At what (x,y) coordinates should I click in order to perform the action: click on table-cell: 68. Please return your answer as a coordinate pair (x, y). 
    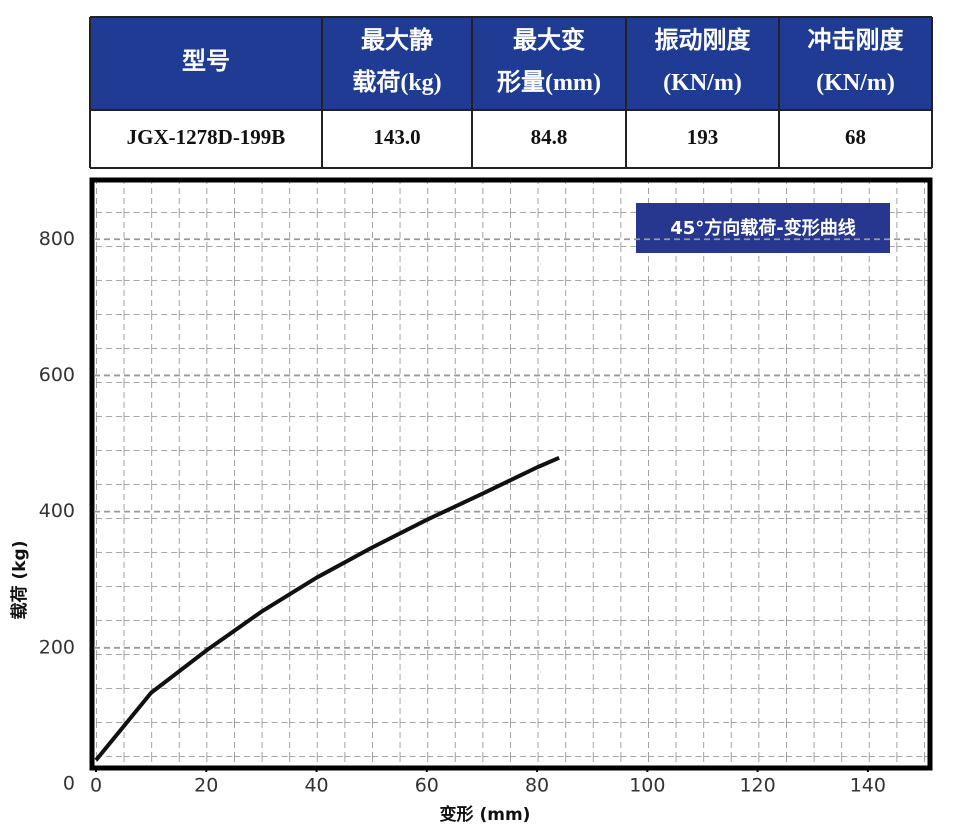
    Looking at the image, I should click on (855, 137).